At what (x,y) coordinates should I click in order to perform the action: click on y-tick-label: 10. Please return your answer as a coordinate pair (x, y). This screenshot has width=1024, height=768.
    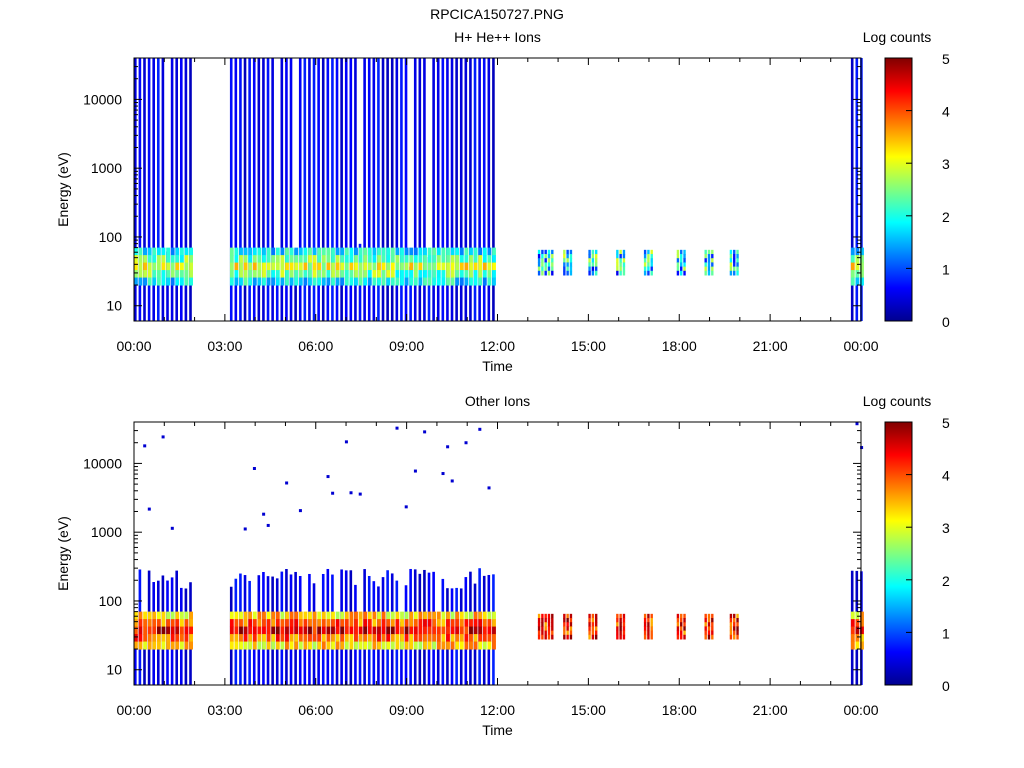
    Looking at the image, I should click on (114, 670).